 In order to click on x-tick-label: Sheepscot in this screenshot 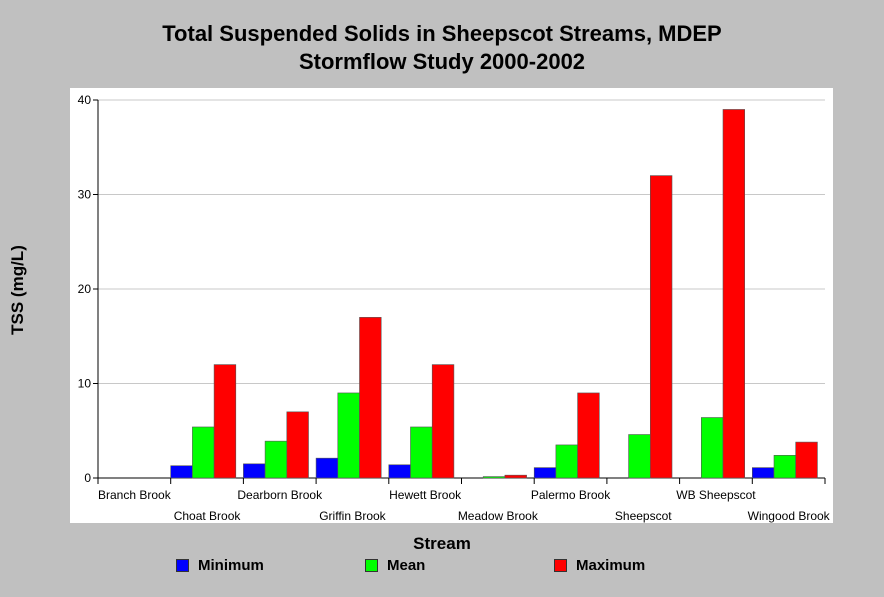, I will do `click(643, 516)`.